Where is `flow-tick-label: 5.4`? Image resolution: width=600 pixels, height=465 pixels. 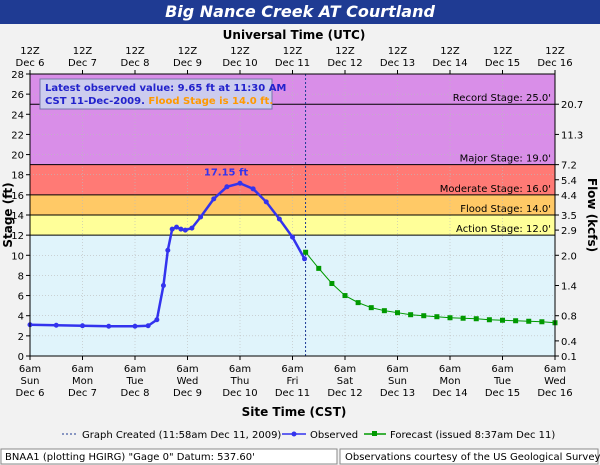
flow-tick-label: 5.4 is located at coordinates (569, 181).